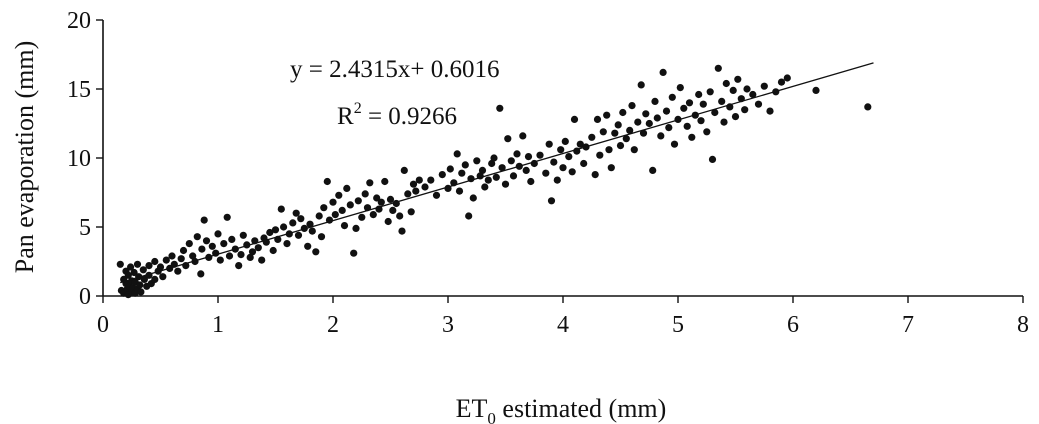  Describe the element at coordinates (85, 297) in the screenshot. I see `y-tick-label: 0` at that location.